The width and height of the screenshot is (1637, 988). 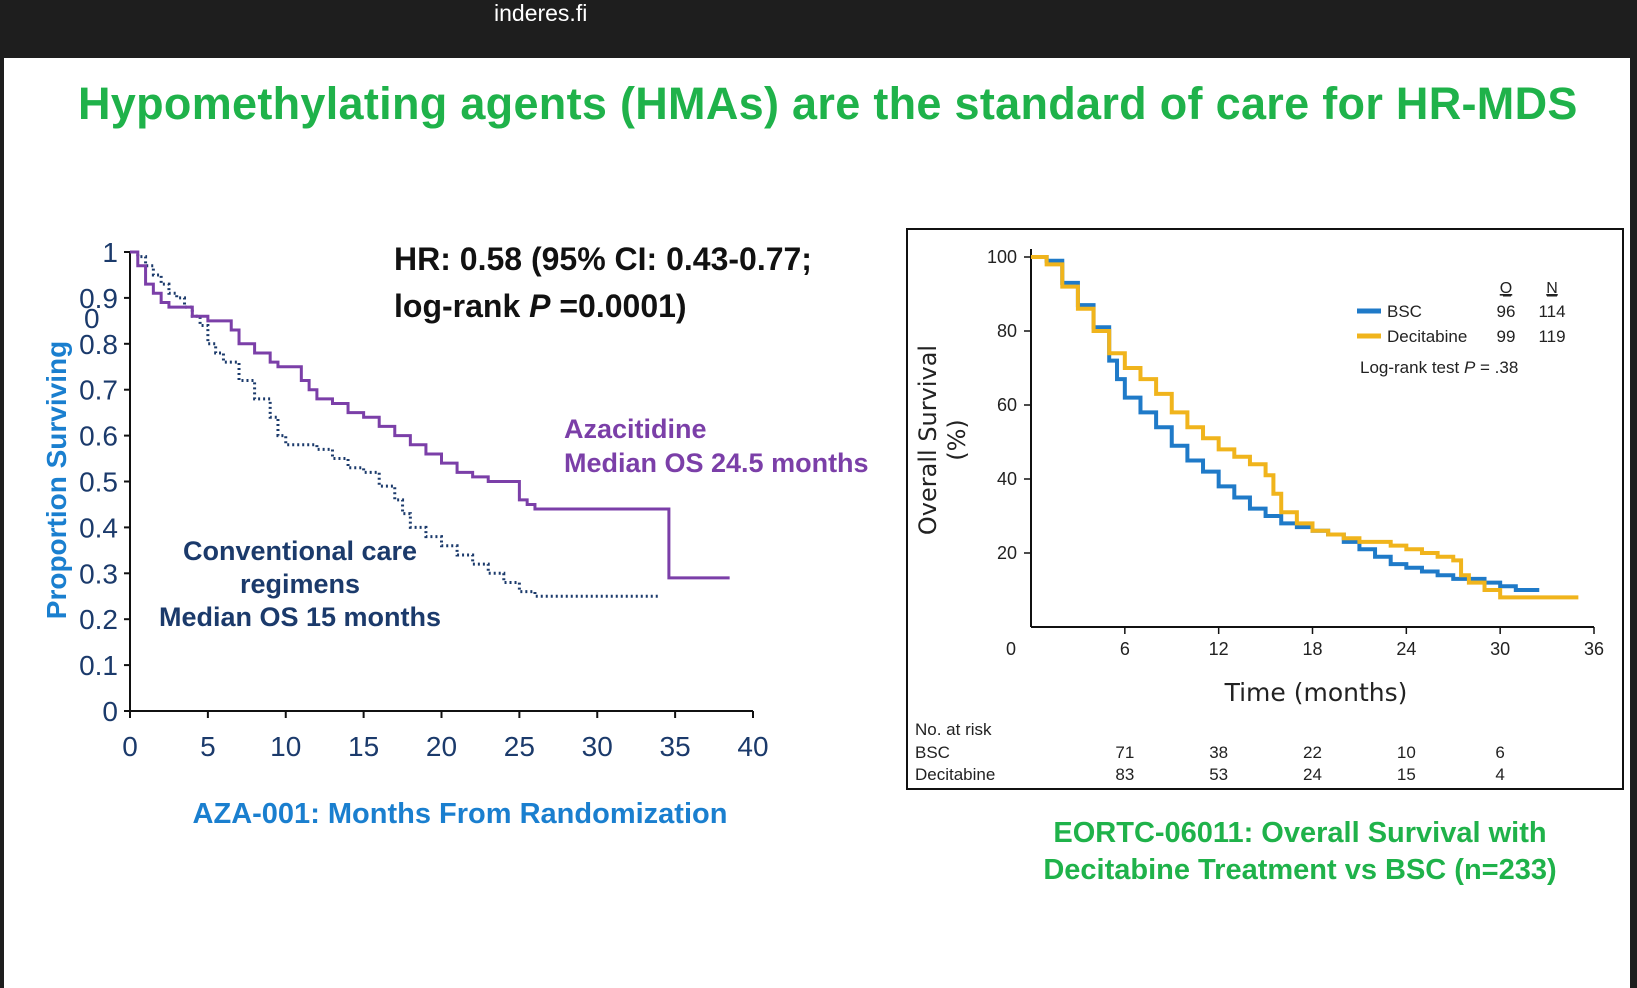 What do you see at coordinates (98, 298) in the screenshot?
I see `left-y-tick-label: 0.9` at bounding box center [98, 298].